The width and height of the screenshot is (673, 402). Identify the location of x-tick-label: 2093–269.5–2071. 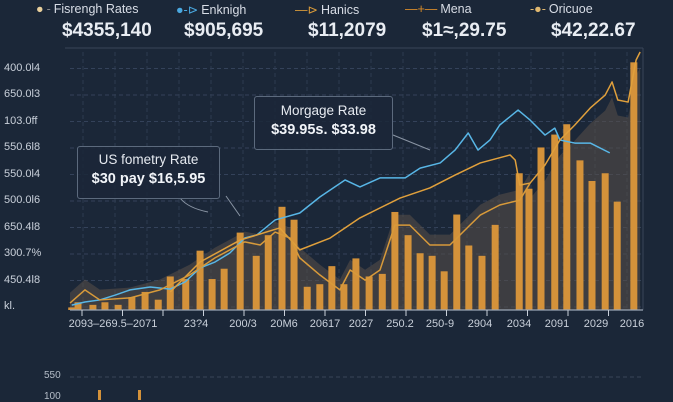
(113, 324).